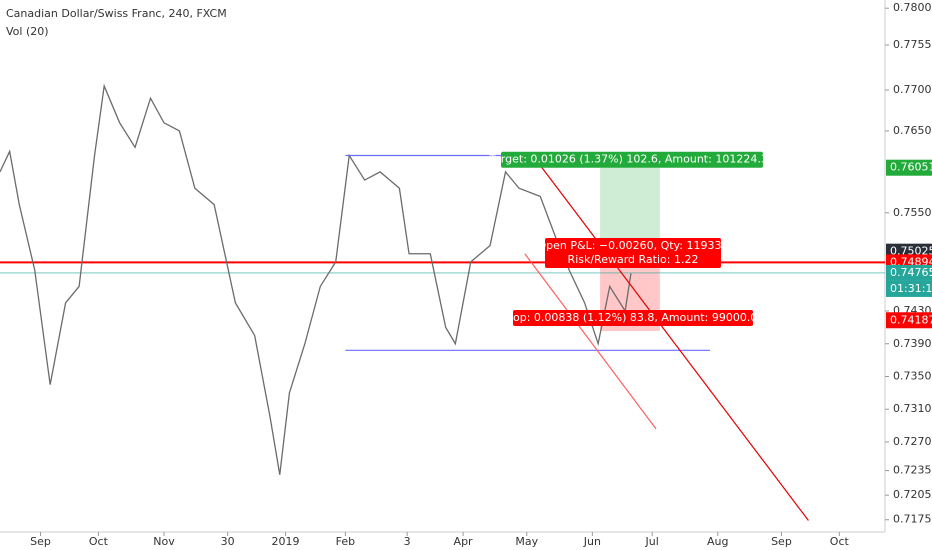  What do you see at coordinates (345, 541) in the screenshot?
I see `x-tick-label: Feb` at bounding box center [345, 541].